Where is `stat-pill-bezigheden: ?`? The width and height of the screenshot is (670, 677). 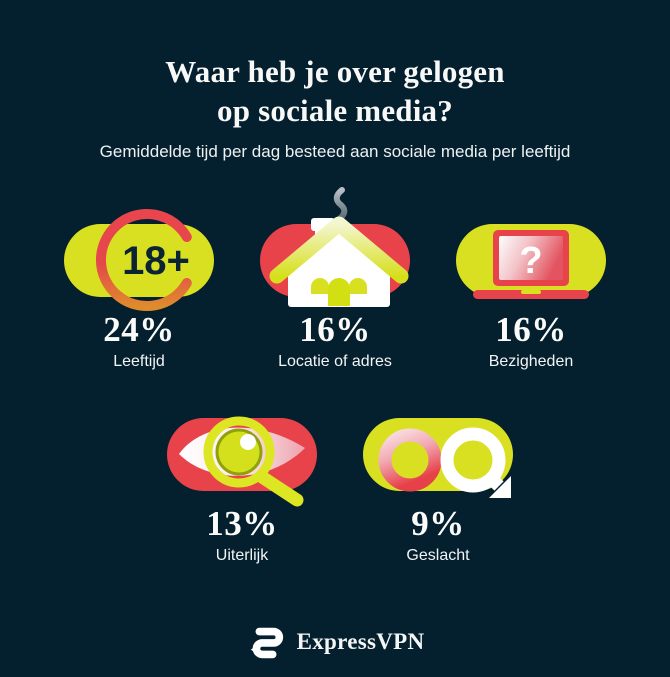 stat-pill-bezigheden: ? is located at coordinates (531, 261).